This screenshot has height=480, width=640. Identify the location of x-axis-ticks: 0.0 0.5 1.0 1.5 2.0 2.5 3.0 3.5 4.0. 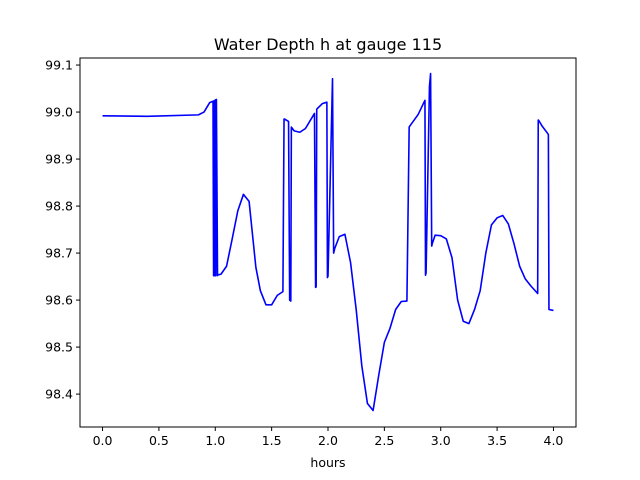
(328, 437).